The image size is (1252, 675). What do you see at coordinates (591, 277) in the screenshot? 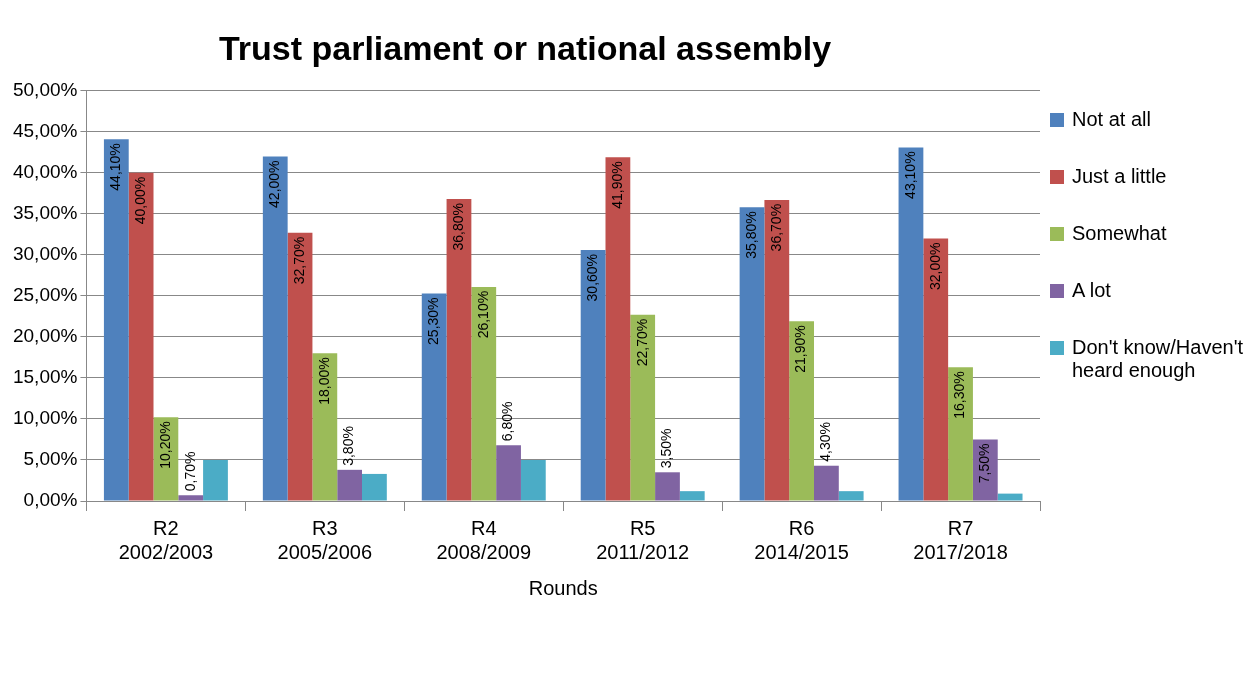
I see `data-label: 30,60%` at bounding box center [591, 277].